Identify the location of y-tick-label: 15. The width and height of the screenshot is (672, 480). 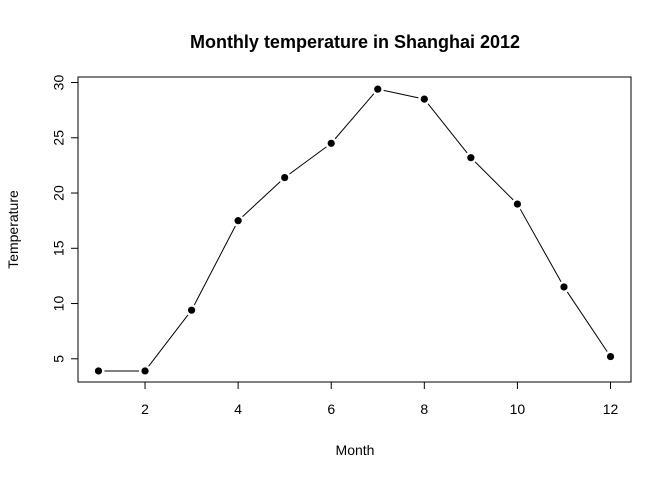
(59, 248).